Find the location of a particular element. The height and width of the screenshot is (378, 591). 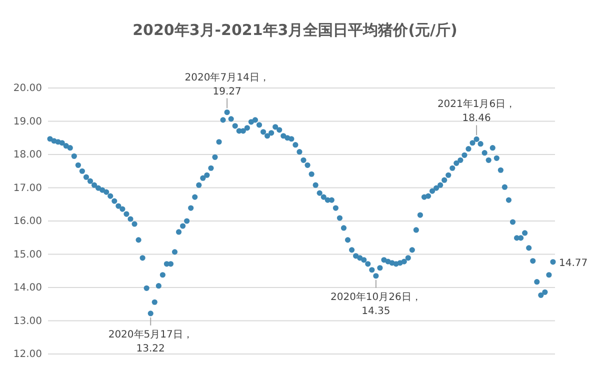

text: 14.77 is located at coordinates (573, 263).